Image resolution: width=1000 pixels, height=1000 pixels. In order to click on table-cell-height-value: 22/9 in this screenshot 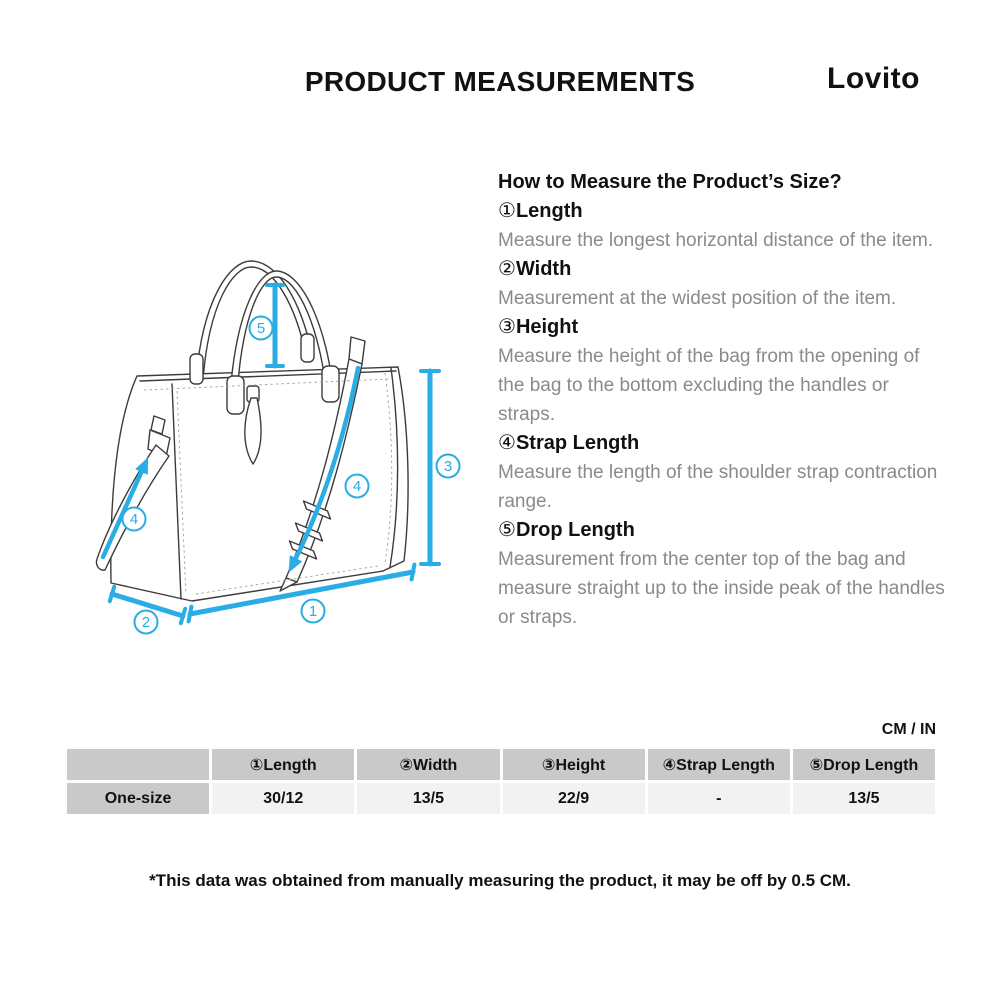, I will do `click(573, 798)`.